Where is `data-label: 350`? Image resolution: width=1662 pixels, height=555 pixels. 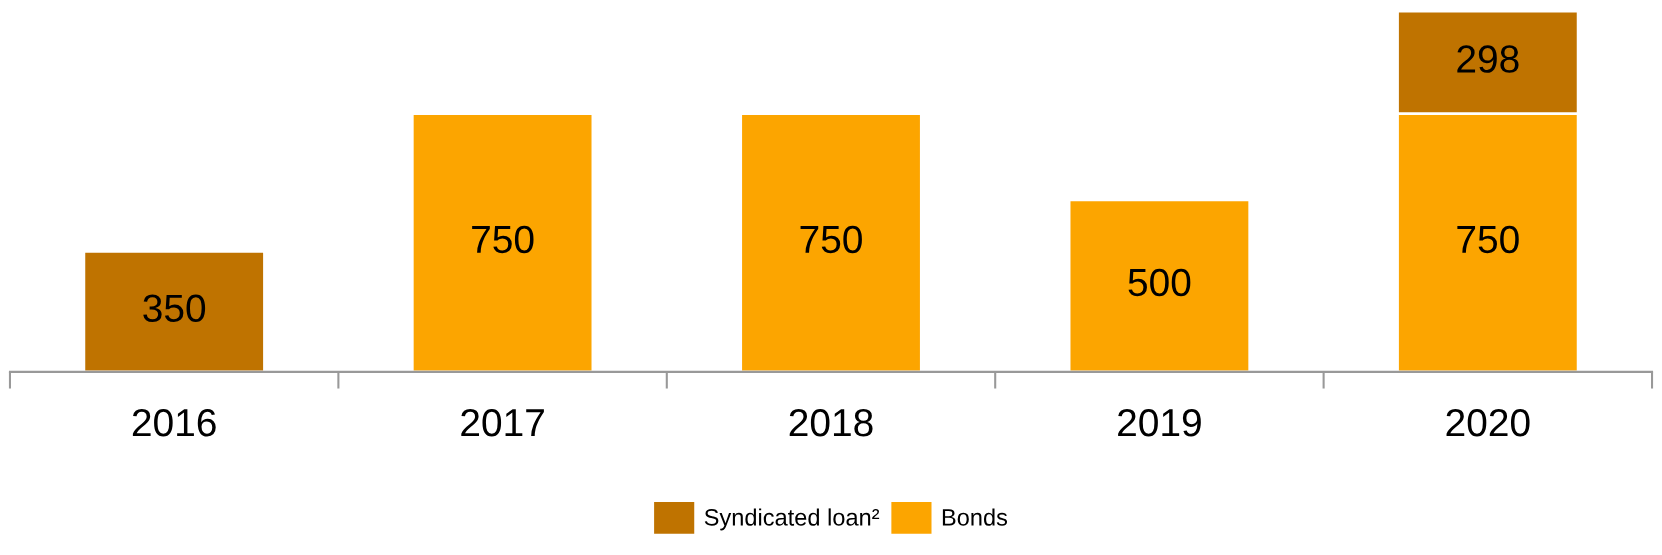 data-label: 350 is located at coordinates (174, 308).